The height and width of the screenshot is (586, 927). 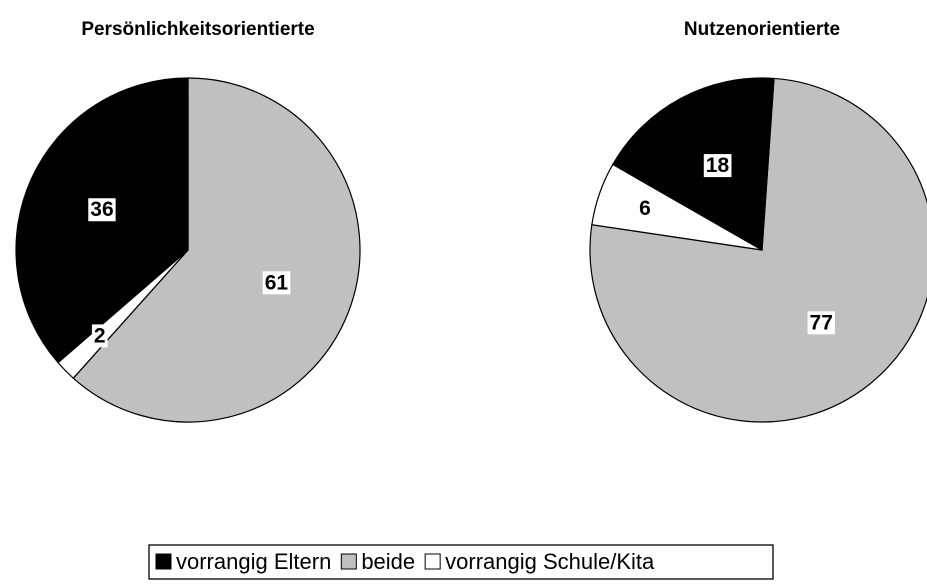 I want to click on data-label: 6, so click(x=645, y=208).